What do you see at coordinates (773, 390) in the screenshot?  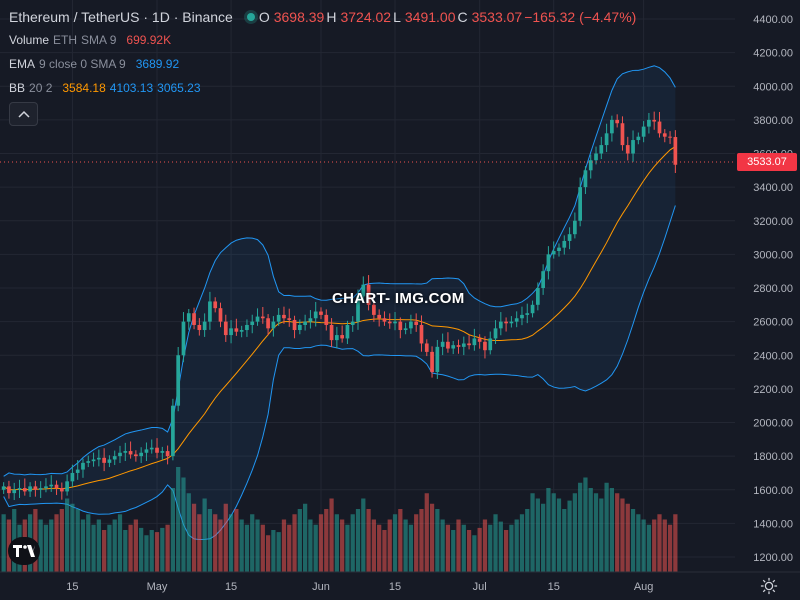 I see `price-tick-label: 2200.00` at bounding box center [773, 390].